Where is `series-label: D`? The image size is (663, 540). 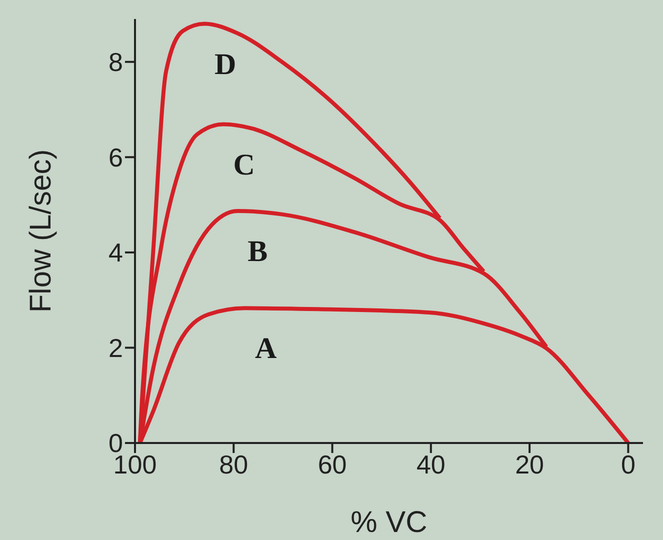 series-label: D is located at coordinates (225, 64).